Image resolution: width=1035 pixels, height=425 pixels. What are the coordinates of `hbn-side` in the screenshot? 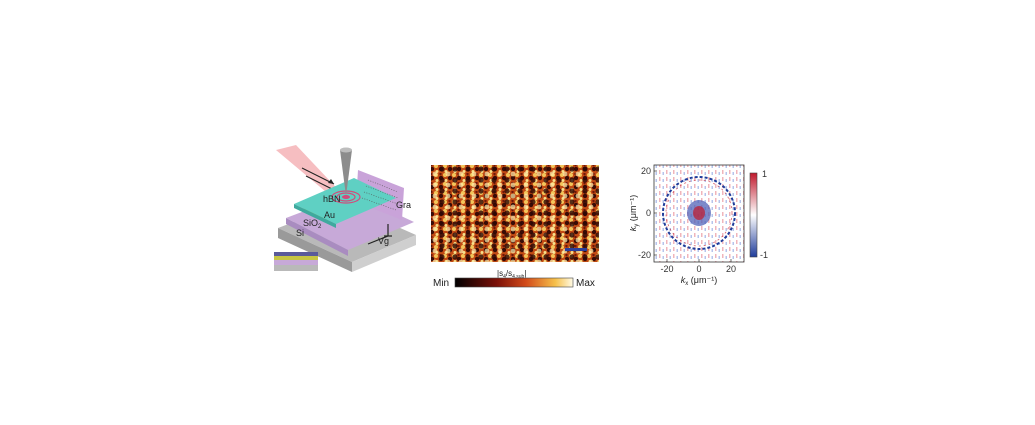 It's located at (315, 216).